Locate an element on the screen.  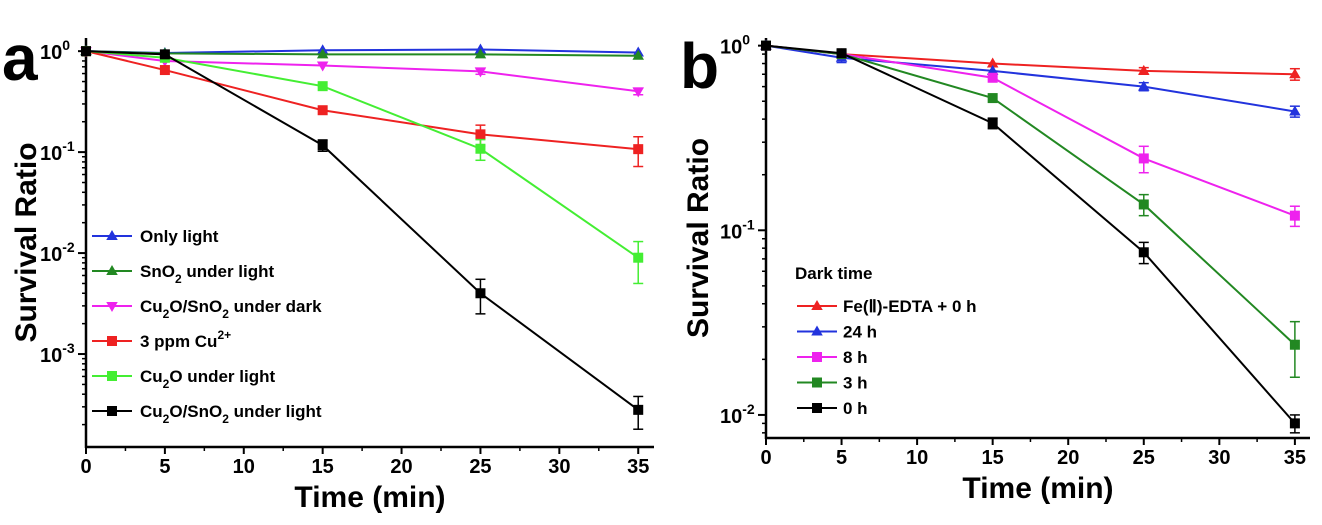
legend-title: Dark time is located at coordinates (833, 273).